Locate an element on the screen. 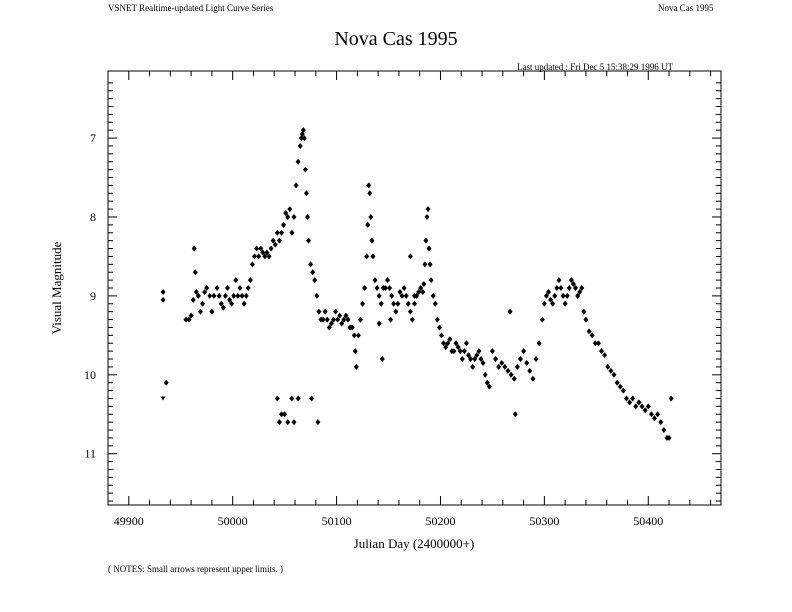 Image resolution: width=792 pixels, height=612 pixels. chart-title: Nova Cas 1995 is located at coordinates (396, 39).